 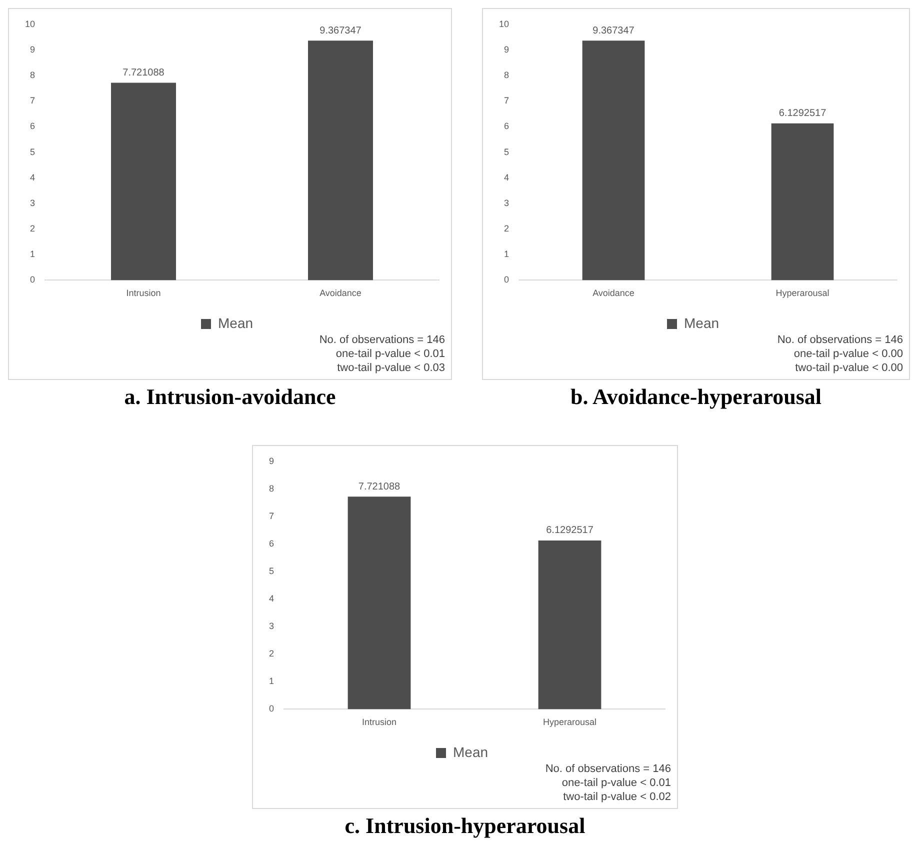 What do you see at coordinates (847, 354) in the screenshot?
I see `text: one-tail p-value < 0.00` at bounding box center [847, 354].